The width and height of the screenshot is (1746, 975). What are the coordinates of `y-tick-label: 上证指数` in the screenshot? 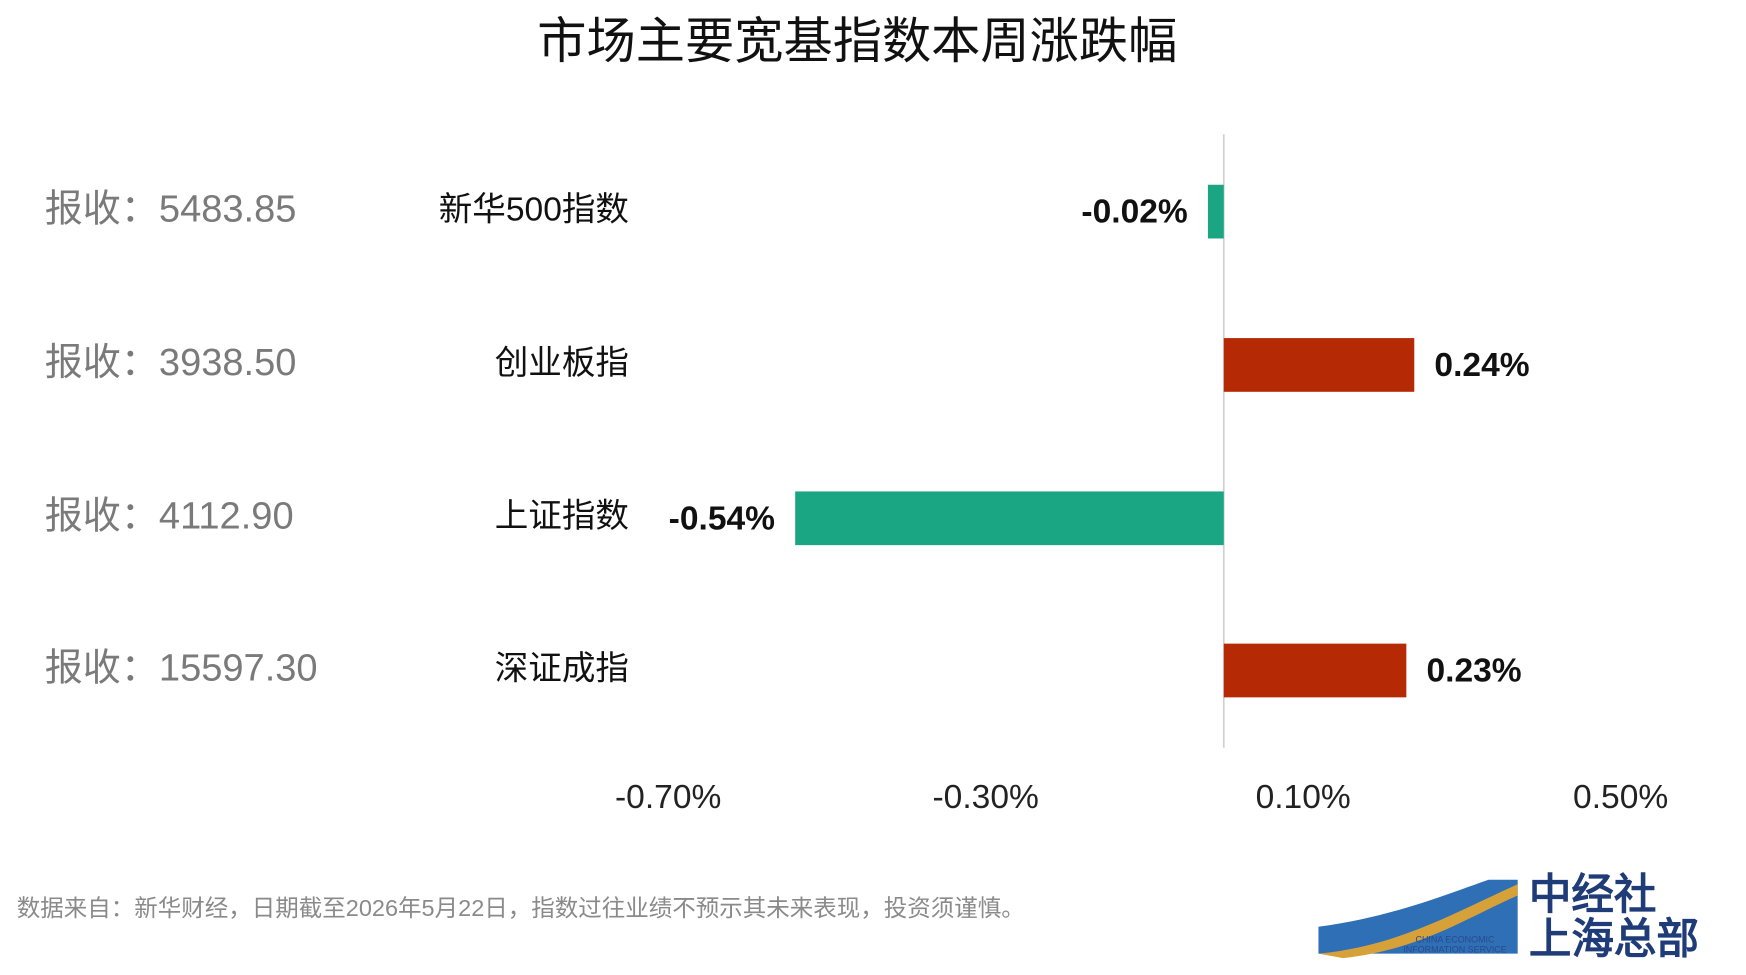 It's located at (562, 516).